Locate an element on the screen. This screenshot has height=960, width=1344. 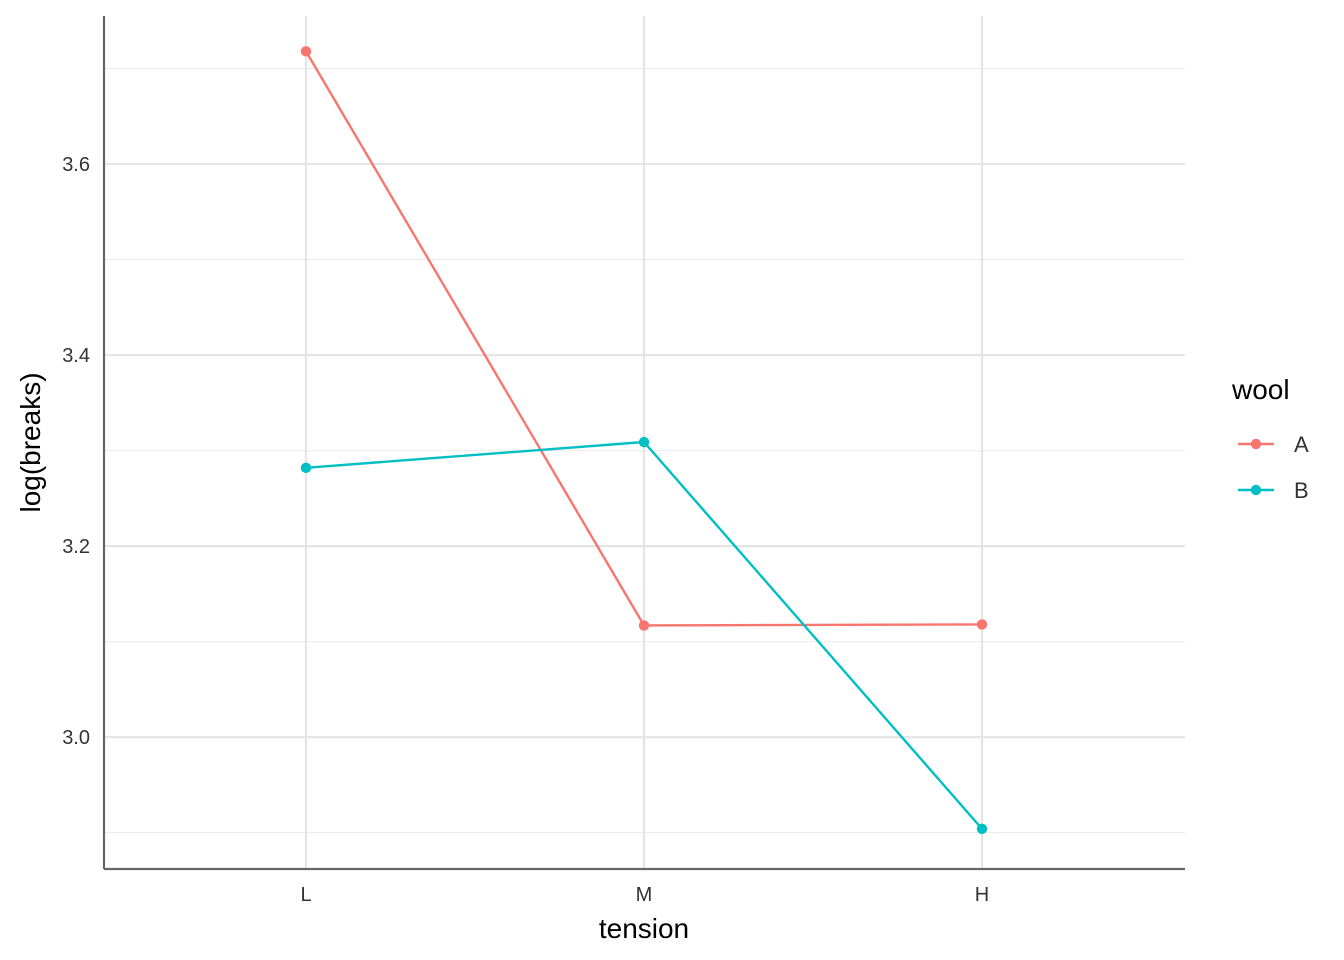
y-tick-labels: 3.0 3.2 3.4 3.6 is located at coordinates (76, 451).